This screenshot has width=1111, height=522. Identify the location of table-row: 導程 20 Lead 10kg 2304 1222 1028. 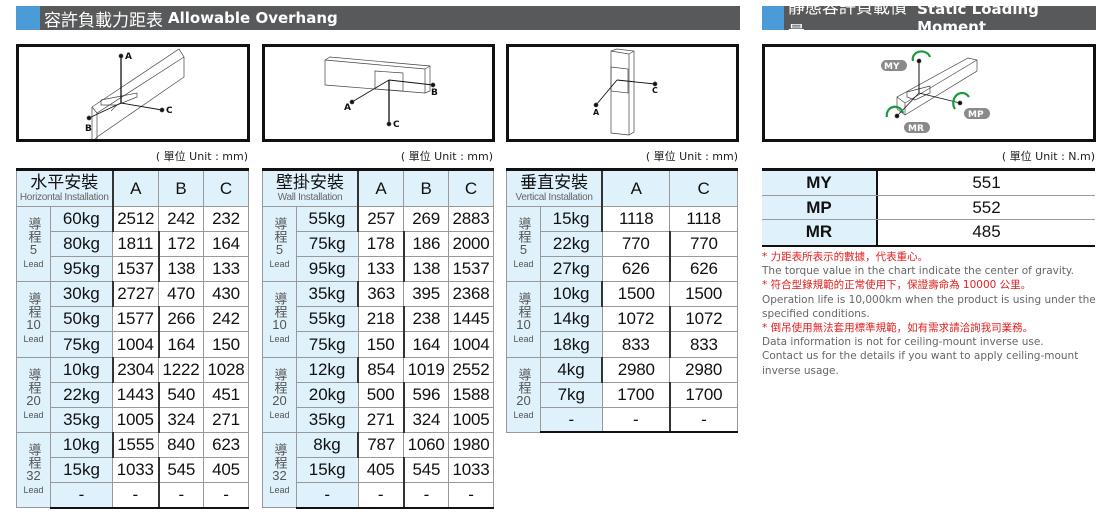
(132, 394).